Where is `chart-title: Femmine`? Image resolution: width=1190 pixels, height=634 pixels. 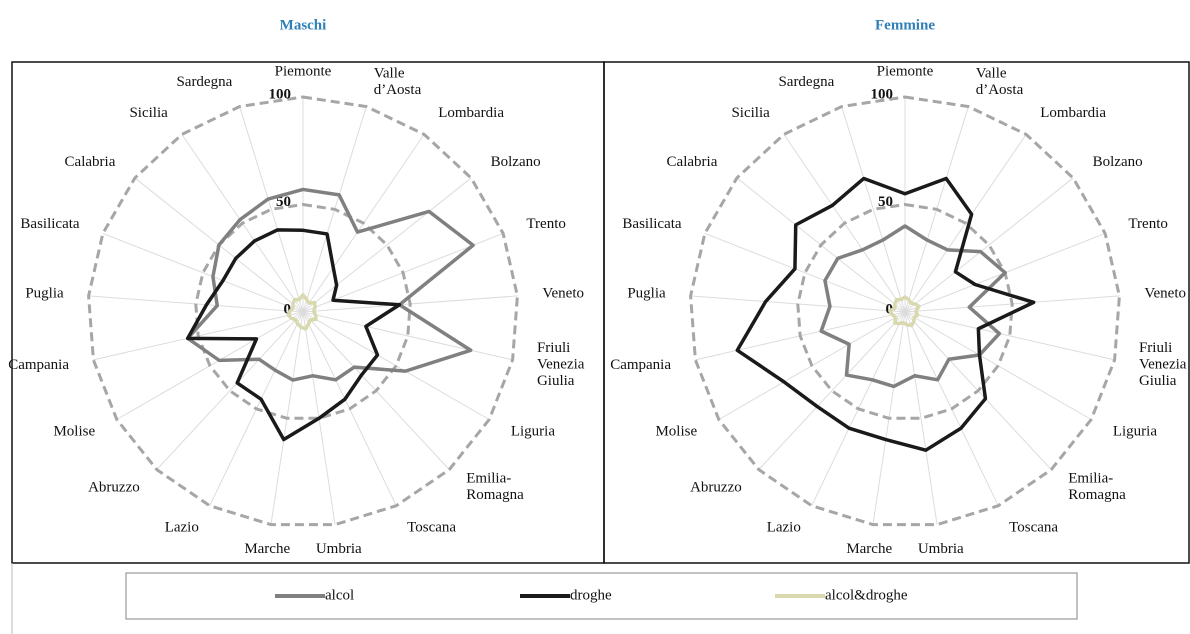
chart-title: Femmine is located at coordinates (905, 25).